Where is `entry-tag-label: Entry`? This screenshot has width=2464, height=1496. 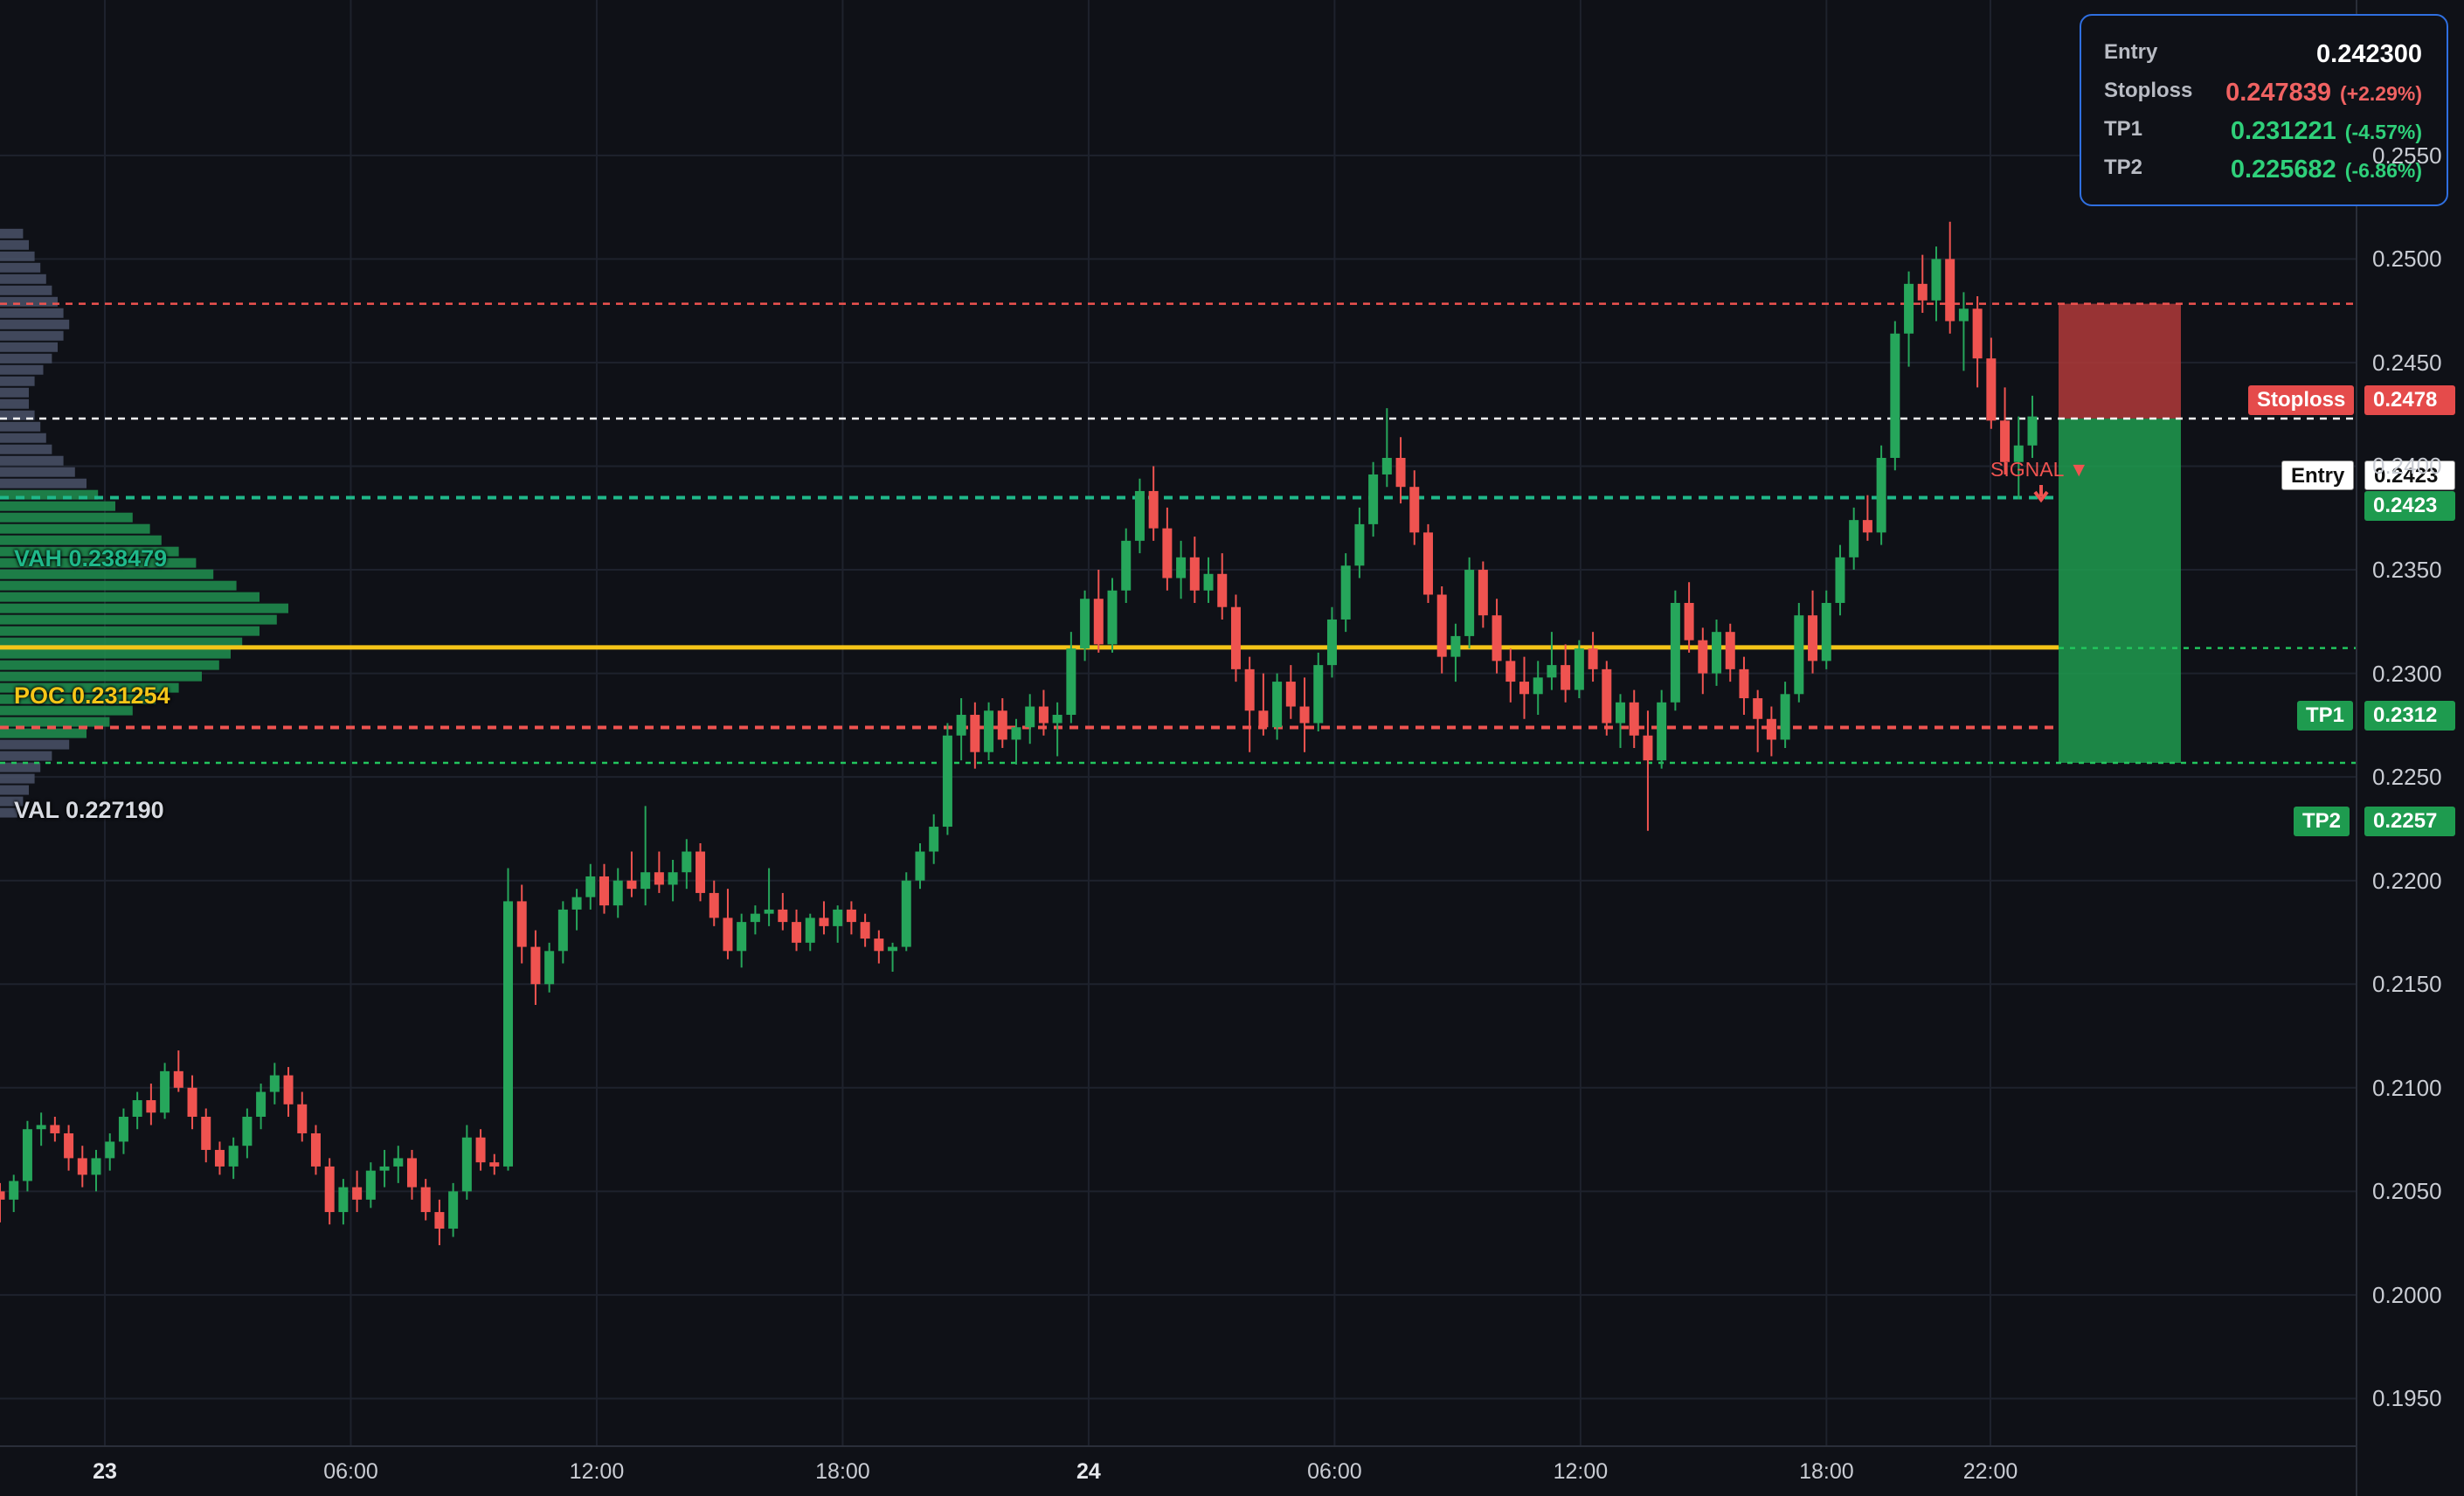
entry-tag-label: Entry is located at coordinates (2318, 475).